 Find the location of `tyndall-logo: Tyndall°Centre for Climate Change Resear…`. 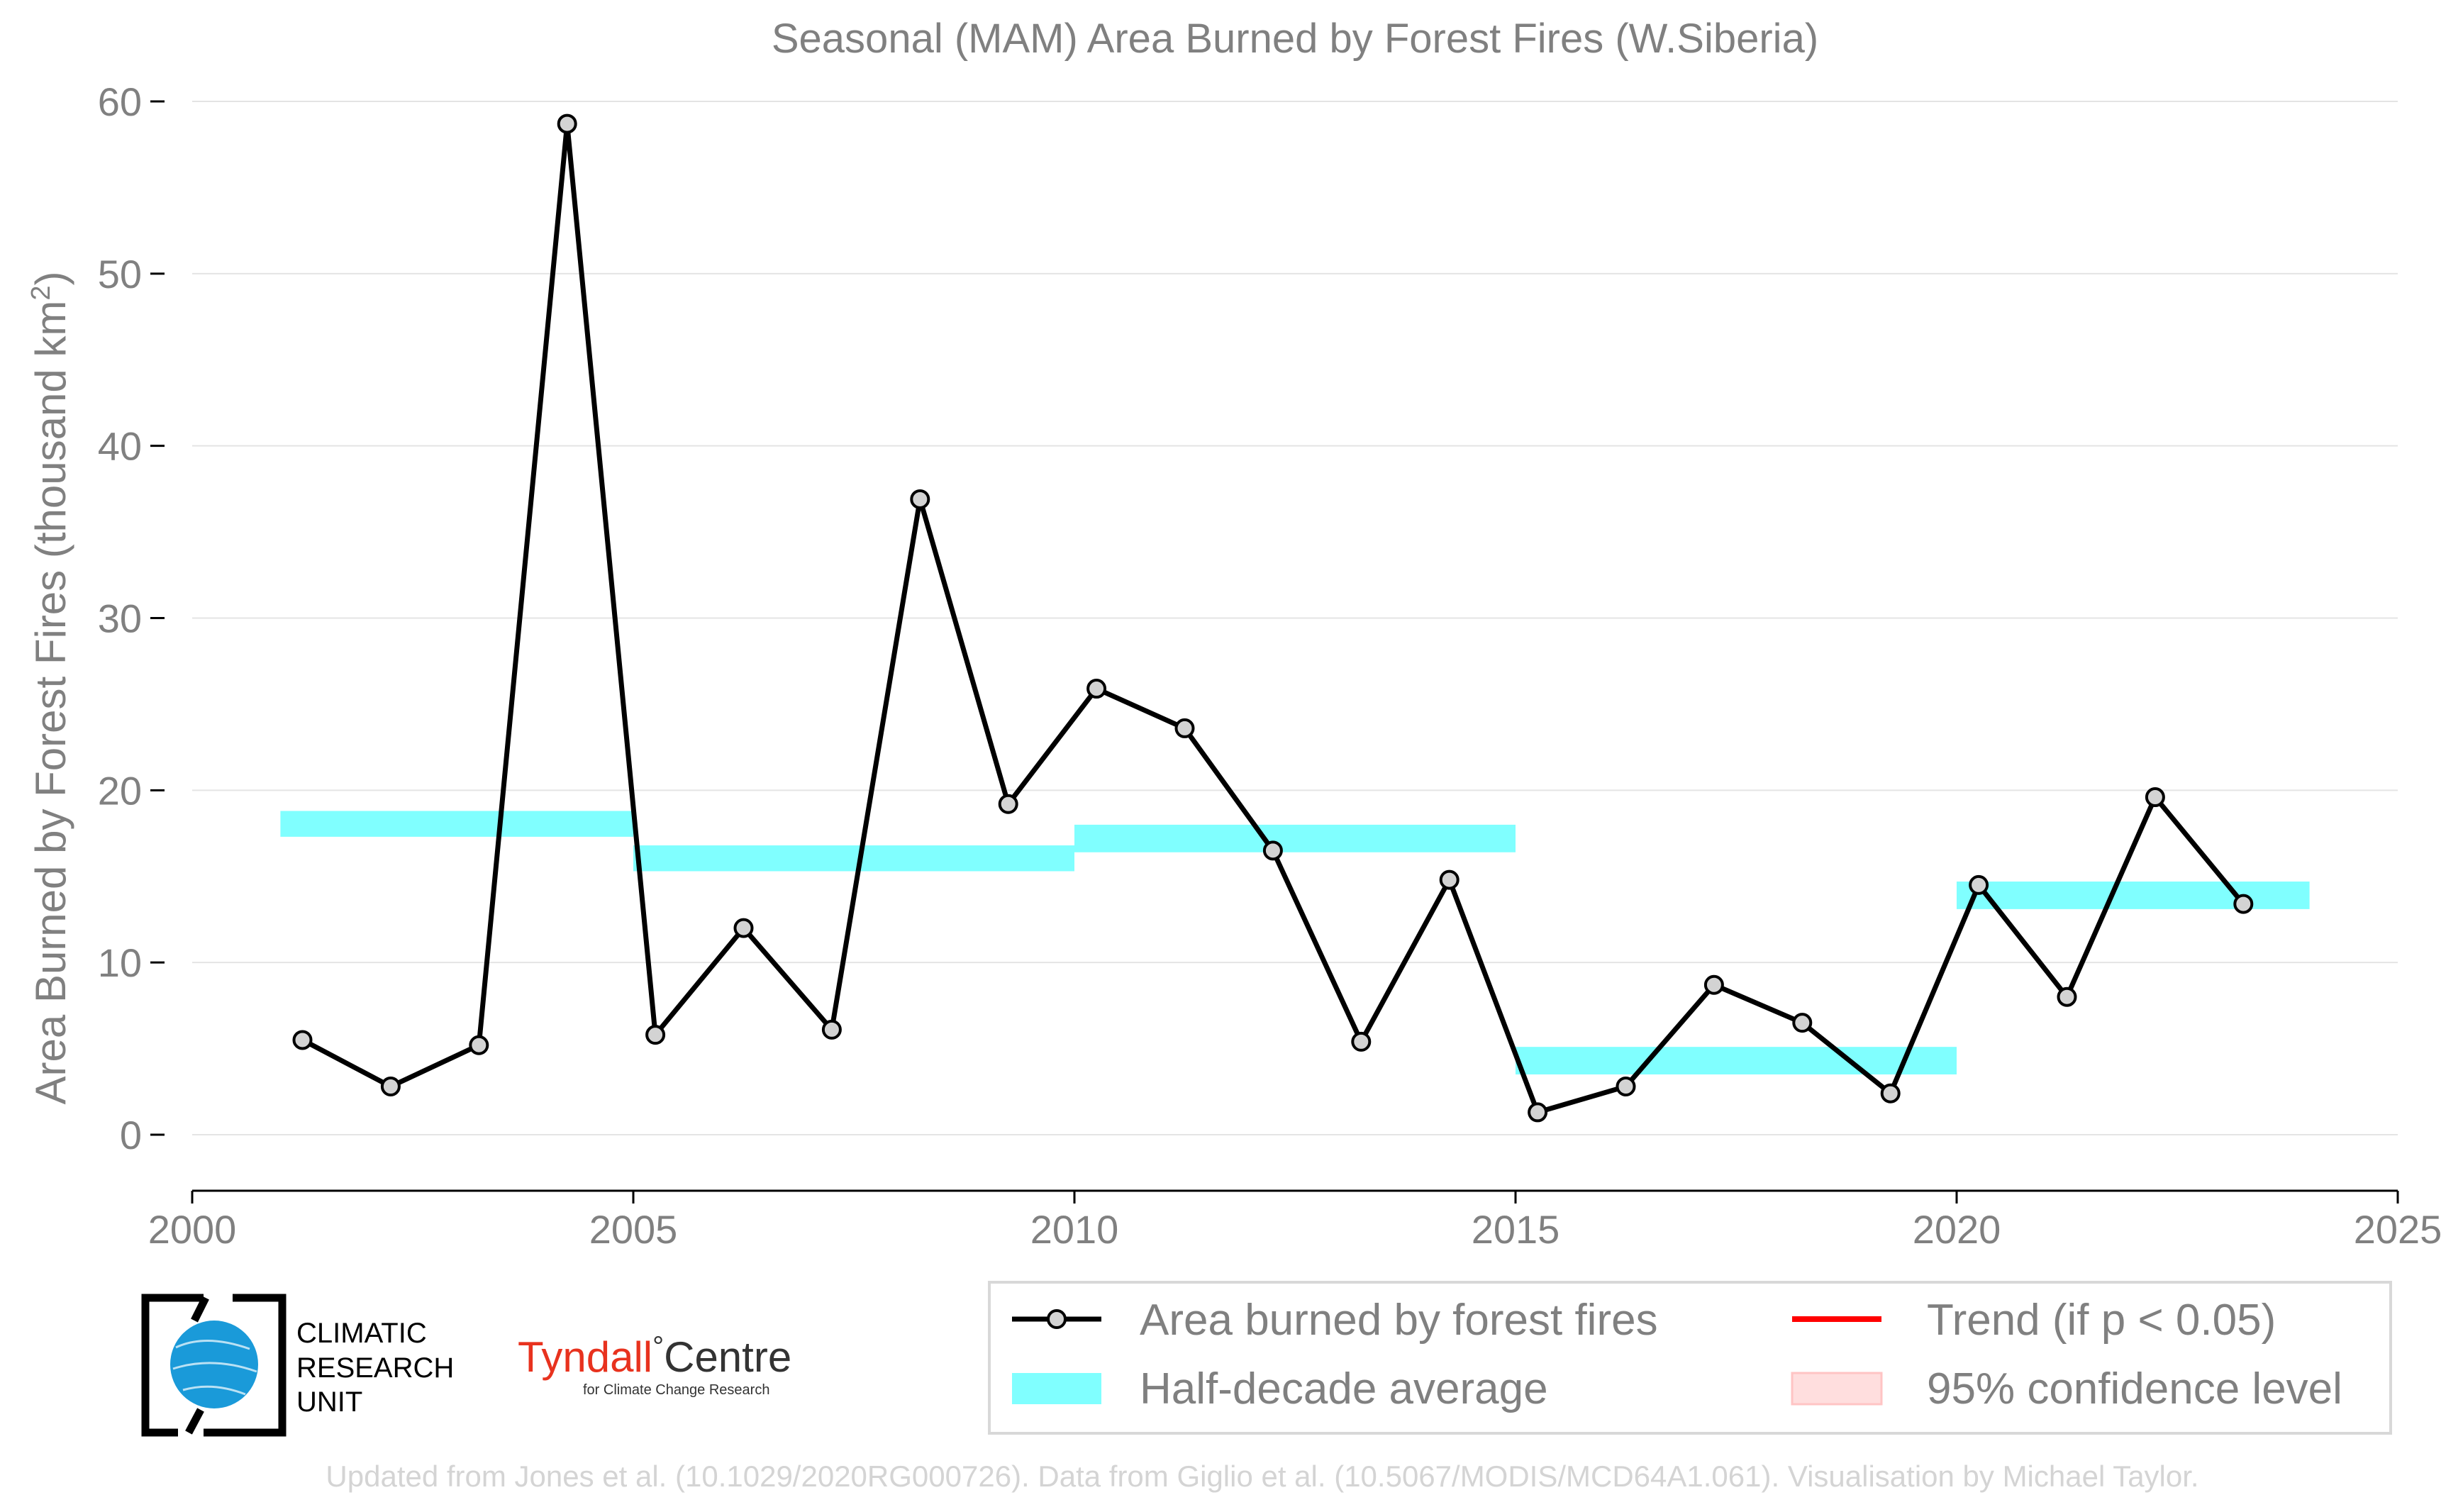

tyndall-logo: Tyndall°Centre for Climate Change Resear… is located at coordinates (655, 1364).